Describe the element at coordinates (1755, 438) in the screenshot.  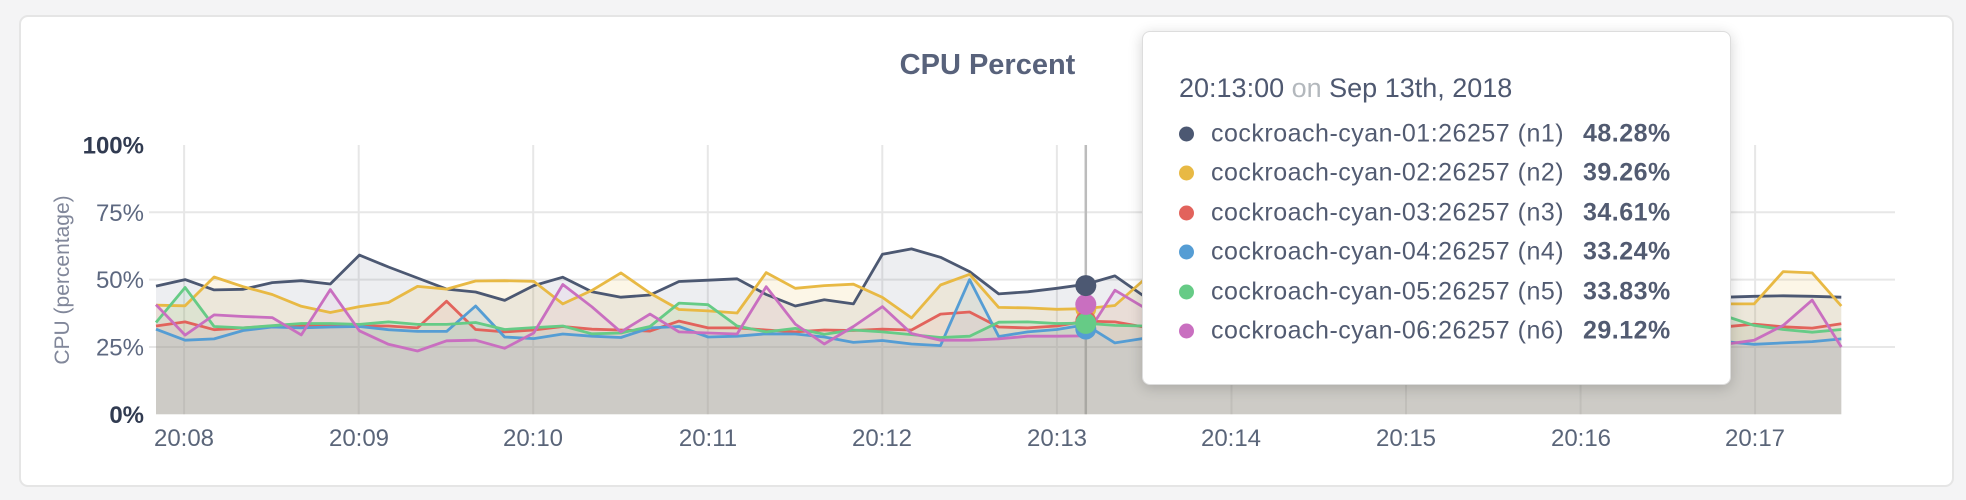
I see `svg-text: 20:17` at that location.